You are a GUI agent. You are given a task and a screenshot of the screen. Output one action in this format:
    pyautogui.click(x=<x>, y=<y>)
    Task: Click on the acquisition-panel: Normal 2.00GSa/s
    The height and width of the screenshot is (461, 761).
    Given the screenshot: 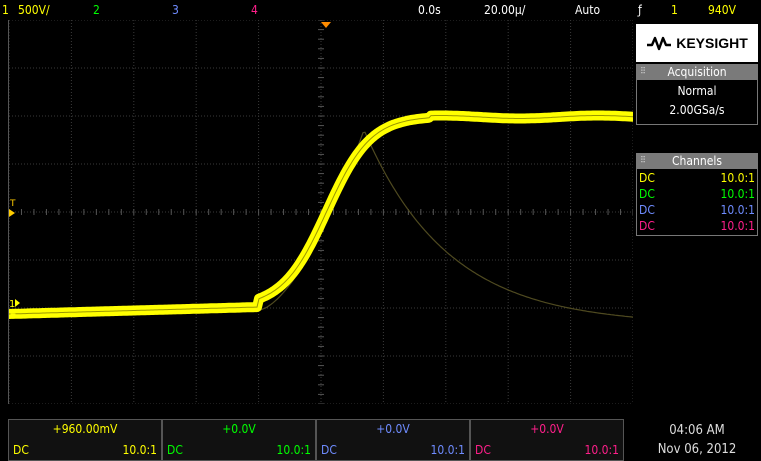 What is the action you would take?
    pyautogui.click(x=697, y=102)
    